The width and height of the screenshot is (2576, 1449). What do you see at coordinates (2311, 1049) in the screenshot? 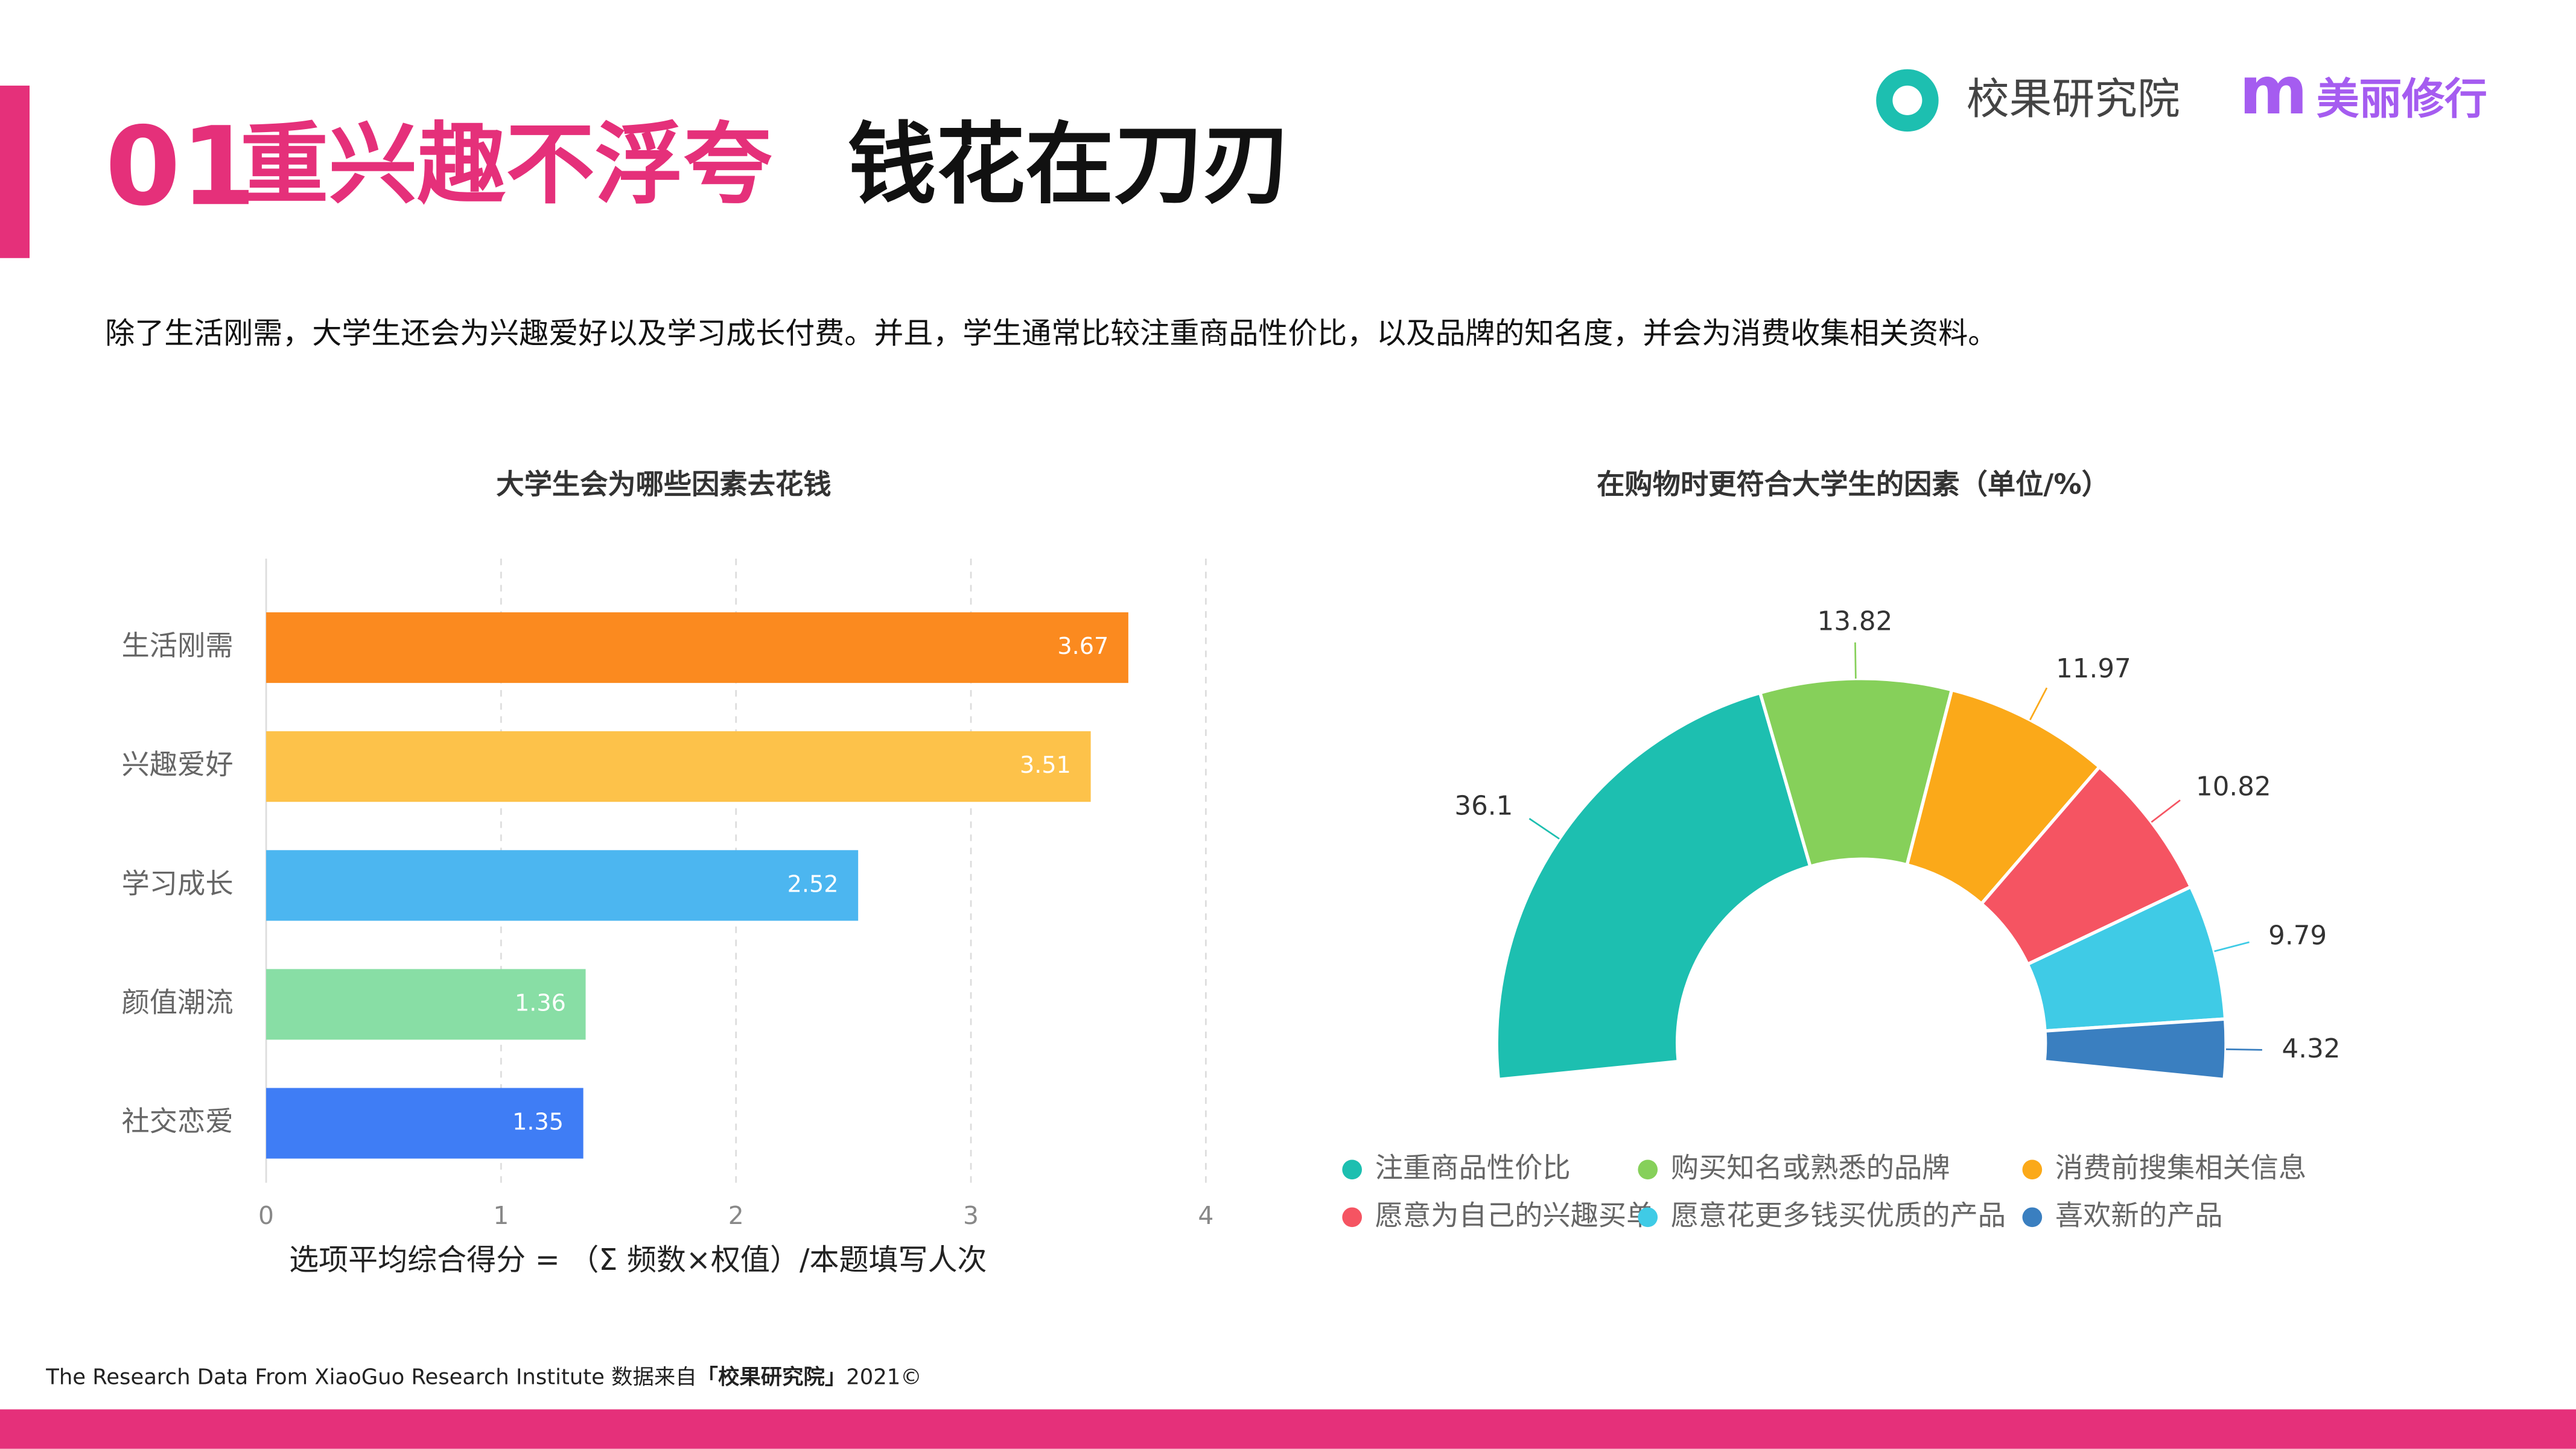
I see `value-label: 4.32` at bounding box center [2311, 1049].